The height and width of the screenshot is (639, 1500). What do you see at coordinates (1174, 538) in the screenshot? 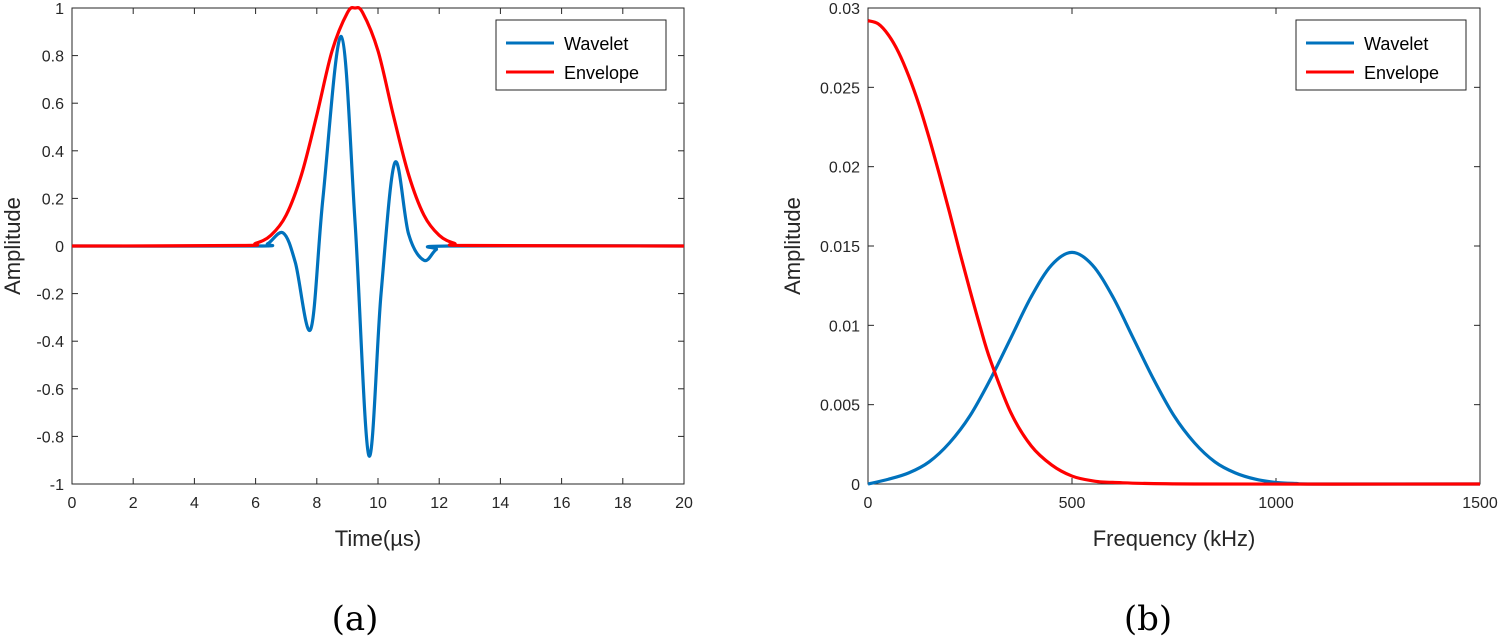
I see `x-axis-label-b: Frequency (kHz)` at bounding box center [1174, 538].